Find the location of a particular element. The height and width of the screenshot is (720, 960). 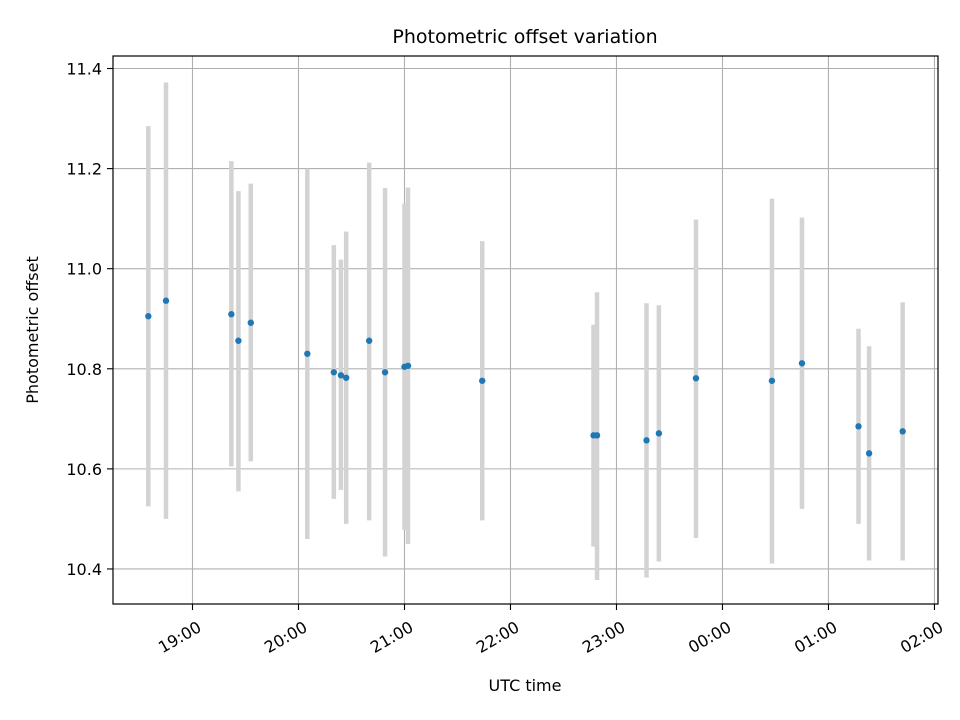

y-axis-label: Photometric offset is located at coordinates (32, 330).